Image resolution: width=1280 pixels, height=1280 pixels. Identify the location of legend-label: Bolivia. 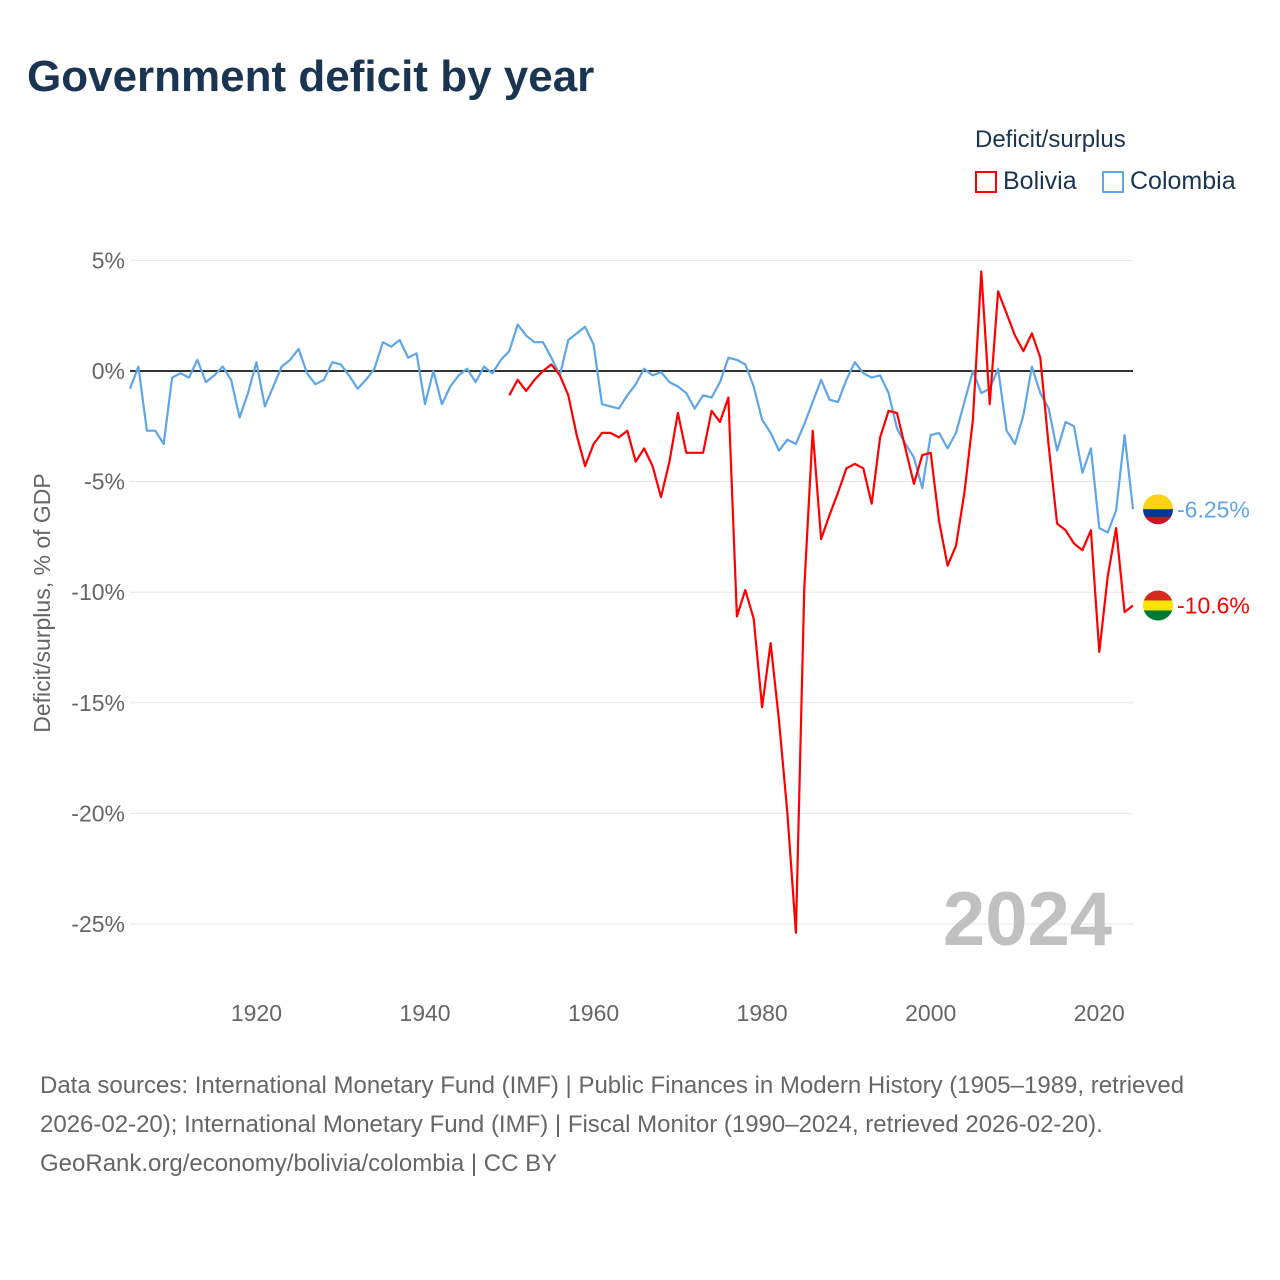
(1040, 181).